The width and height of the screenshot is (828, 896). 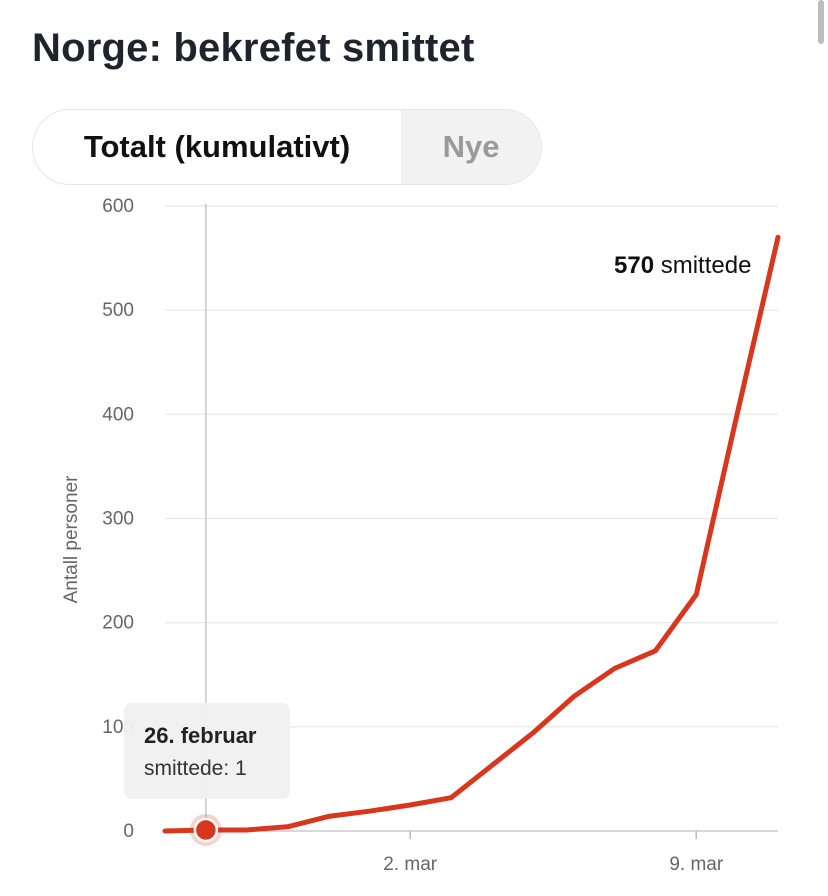 I want to click on y-tick-label: 0, so click(x=128, y=831).